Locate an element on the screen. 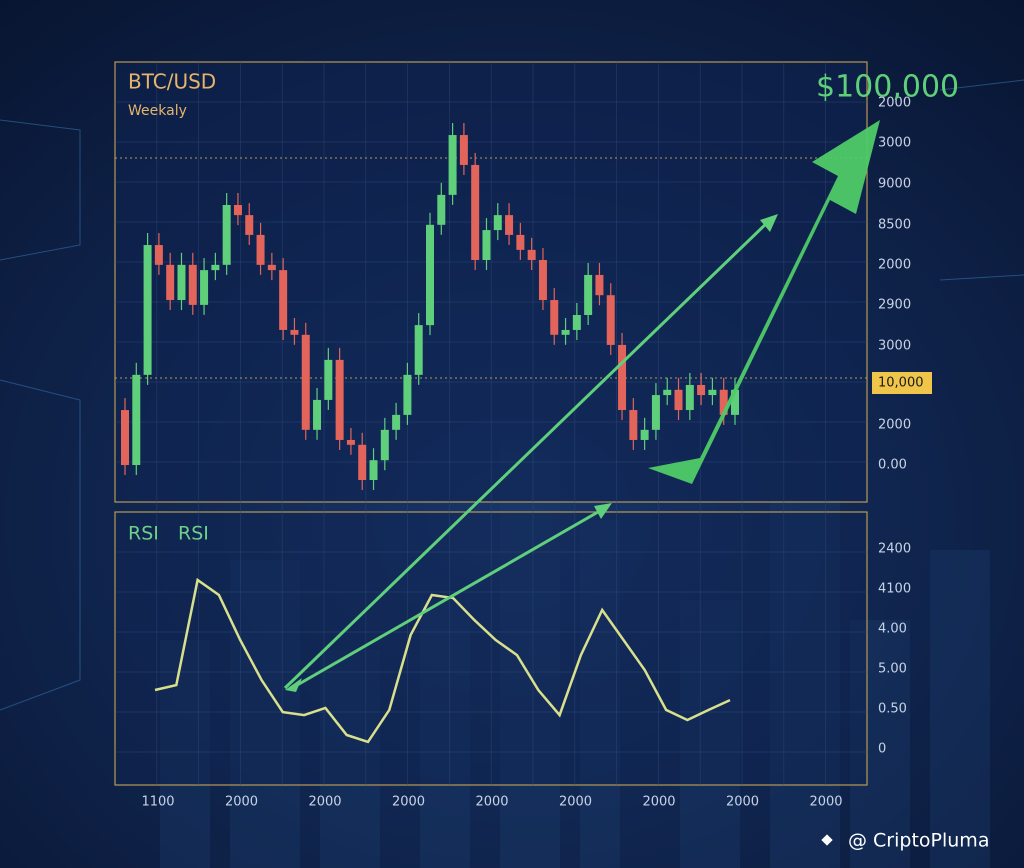  watermark: @ CriptoPluma is located at coordinates (918, 841).